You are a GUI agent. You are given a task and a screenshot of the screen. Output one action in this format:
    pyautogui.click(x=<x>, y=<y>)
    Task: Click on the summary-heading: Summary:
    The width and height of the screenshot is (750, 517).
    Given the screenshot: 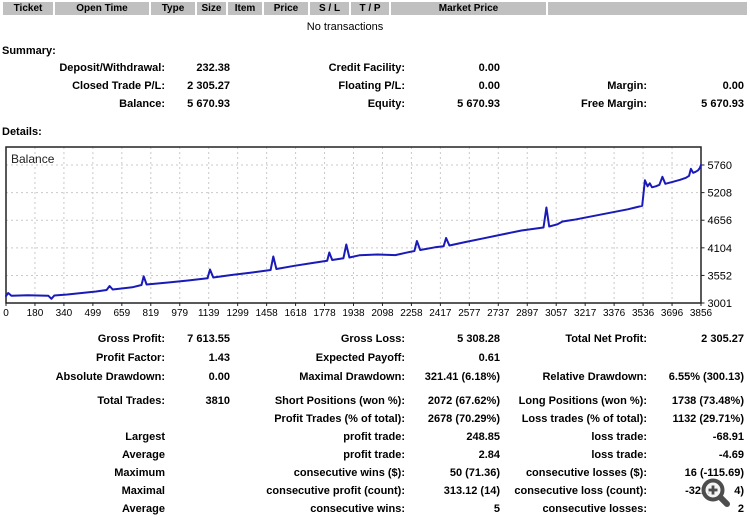 What is the action you would take?
    pyautogui.click(x=29, y=51)
    